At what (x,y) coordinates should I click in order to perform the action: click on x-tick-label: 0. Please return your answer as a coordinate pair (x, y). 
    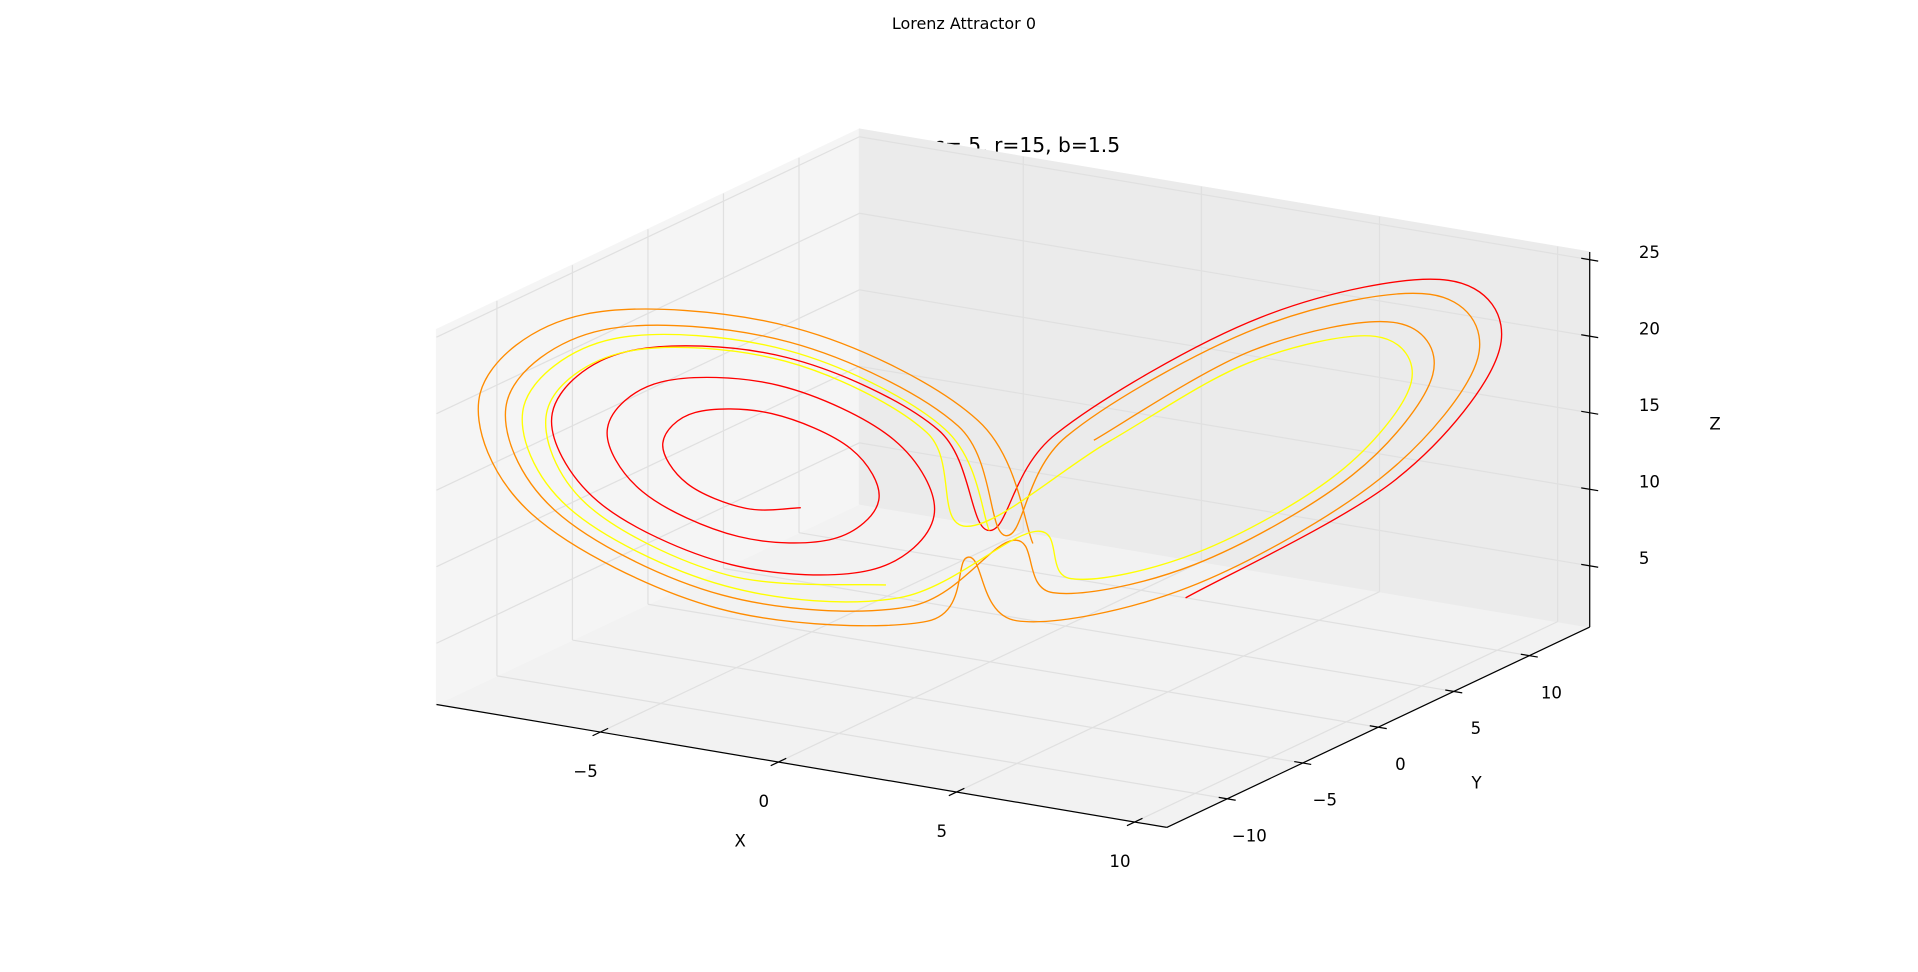
    Looking at the image, I should click on (763, 801).